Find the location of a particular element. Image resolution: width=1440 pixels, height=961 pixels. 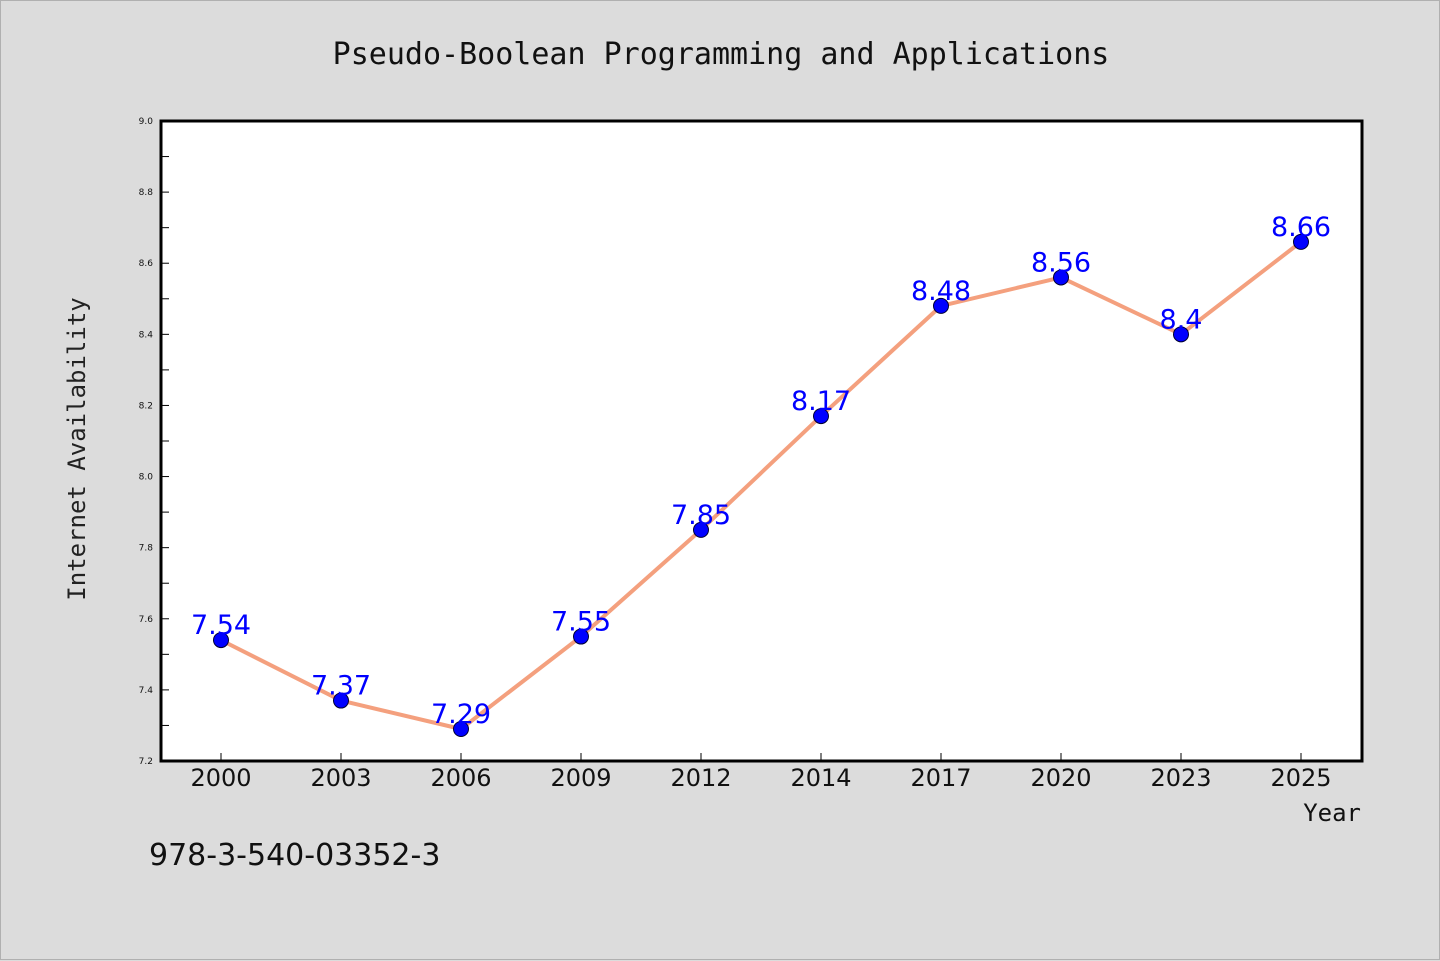

data-label: 7.55 is located at coordinates (581, 622).